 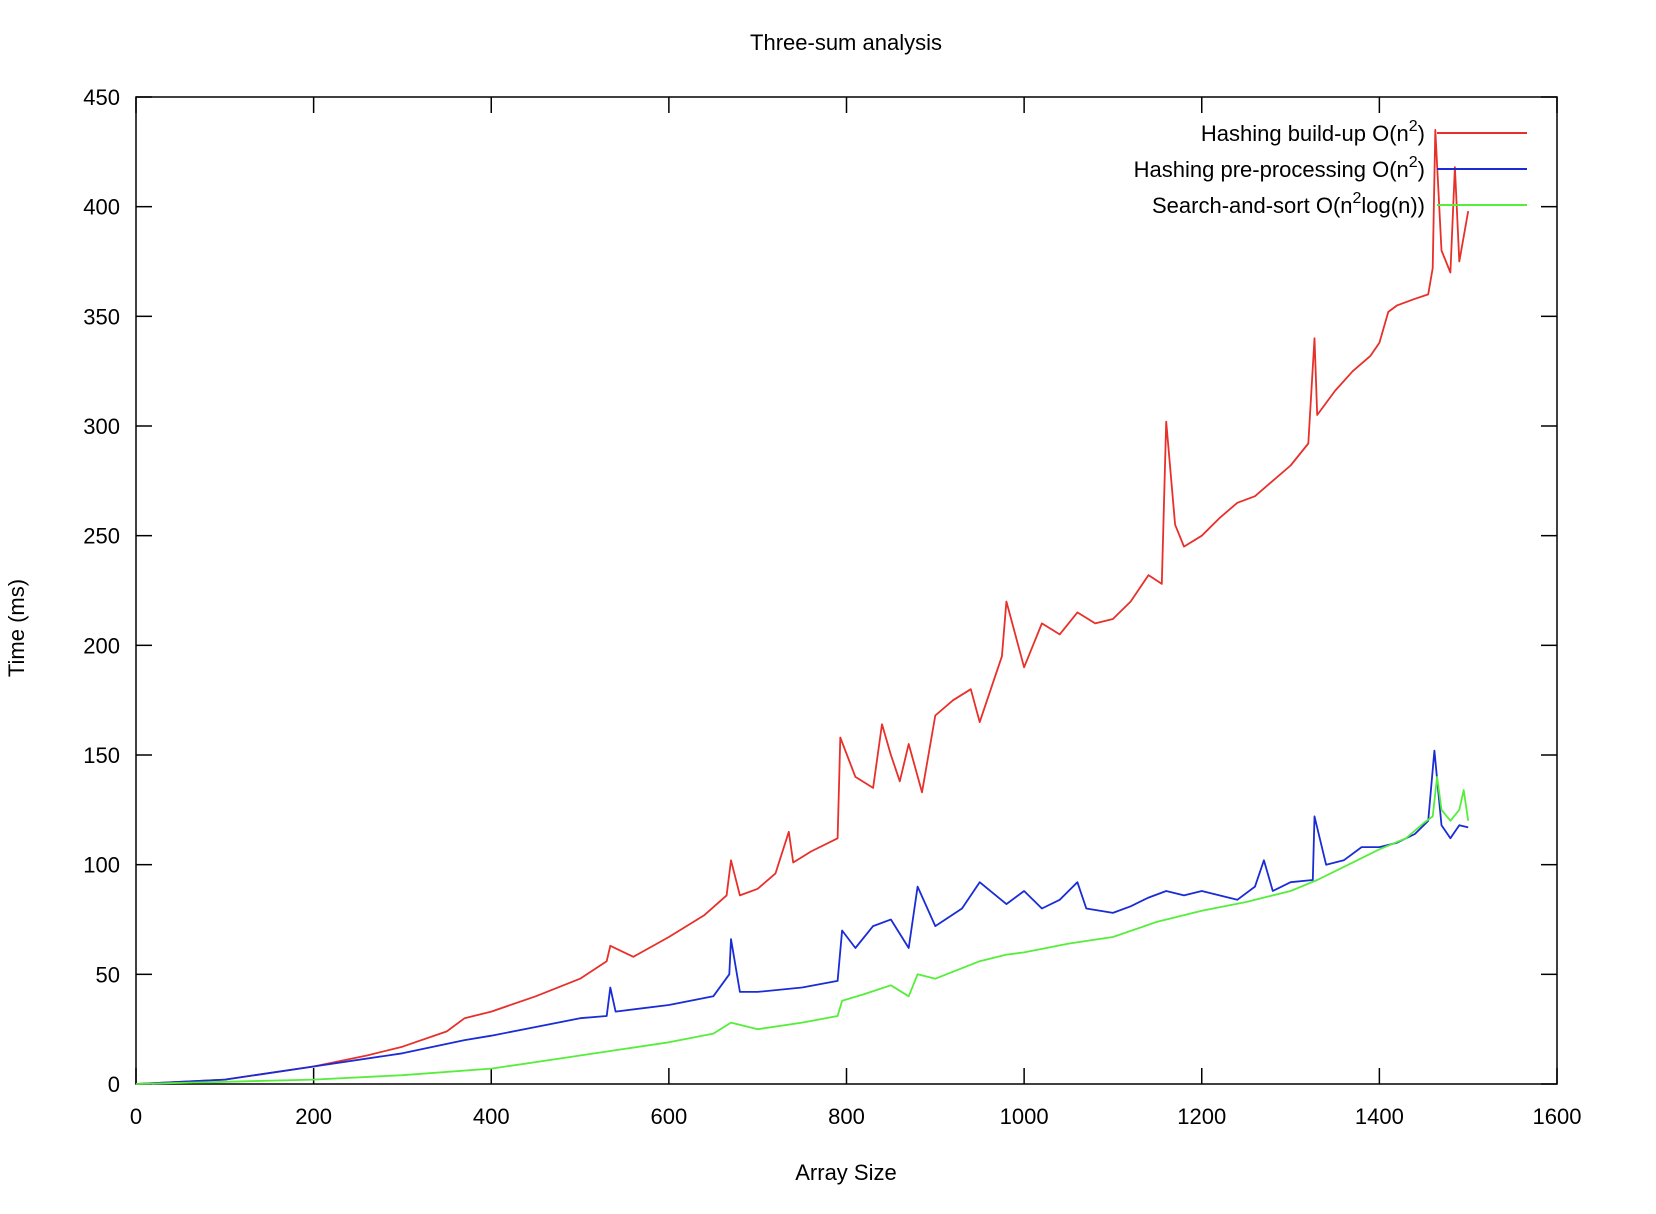 I want to click on x-tick-label: 1600, so click(x=1557, y=1116).